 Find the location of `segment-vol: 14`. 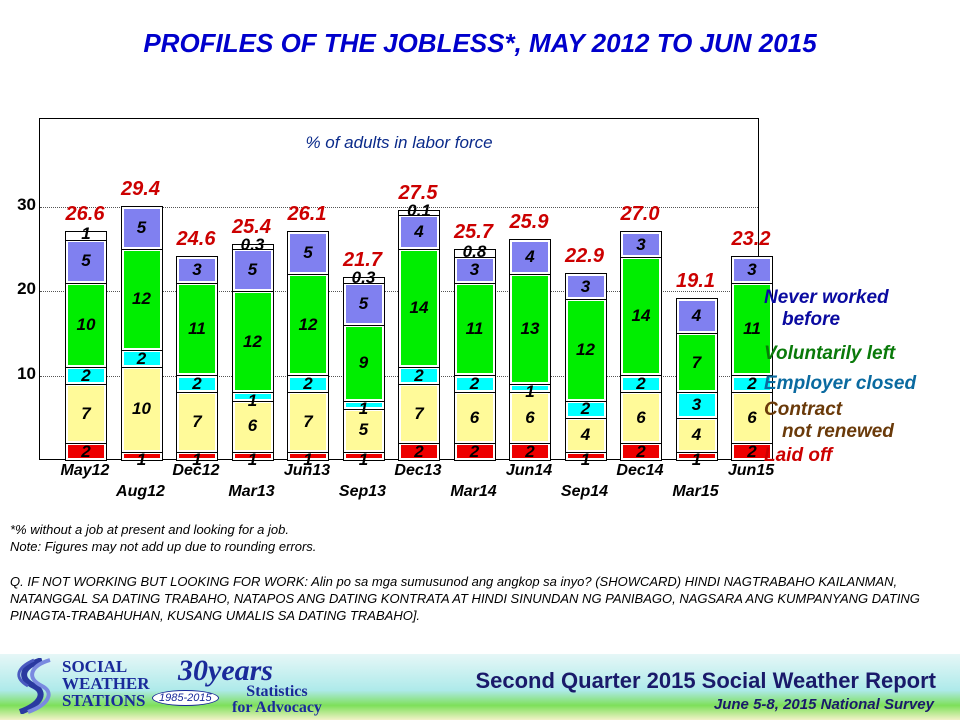

segment-vol: 14 is located at coordinates (419, 308).